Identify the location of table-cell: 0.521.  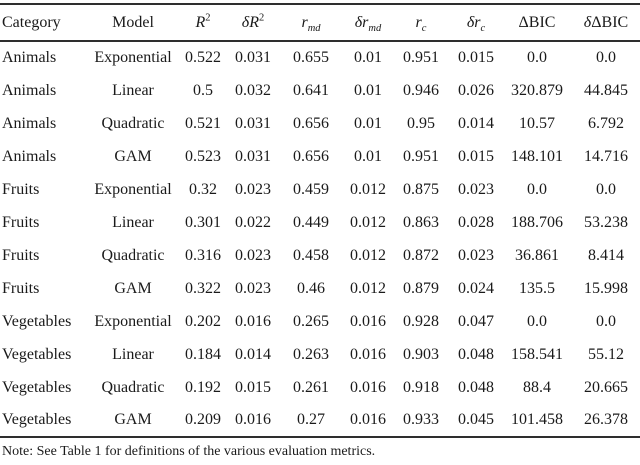
(203, 123).